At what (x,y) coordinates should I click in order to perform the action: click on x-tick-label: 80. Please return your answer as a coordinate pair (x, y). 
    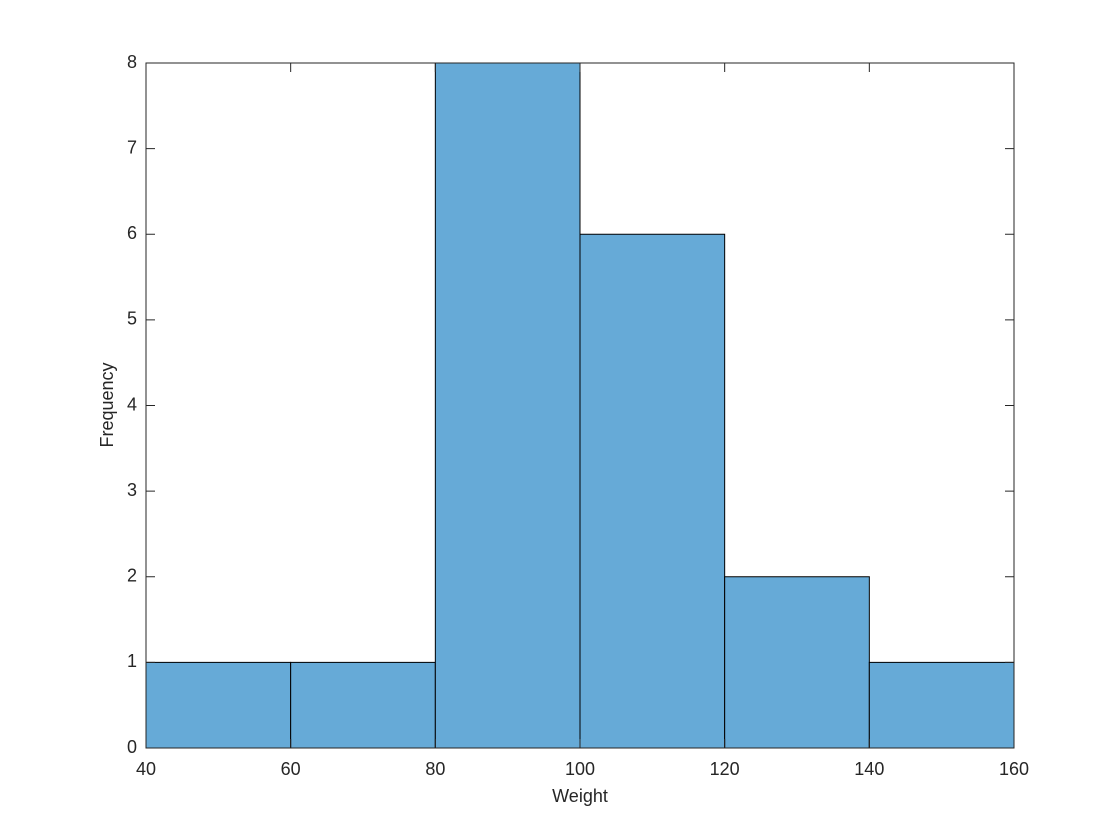
    Looking at the image, I should click on (435, 769).